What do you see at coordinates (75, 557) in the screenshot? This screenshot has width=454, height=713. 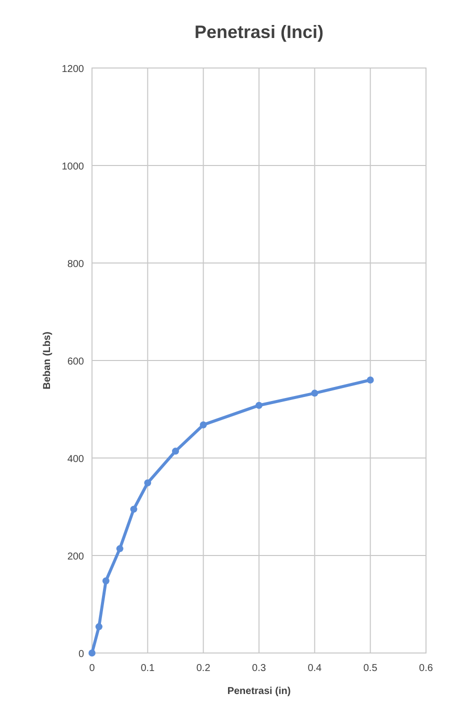 I see `y-tick-label: 200` at bounding box center [75, 557].